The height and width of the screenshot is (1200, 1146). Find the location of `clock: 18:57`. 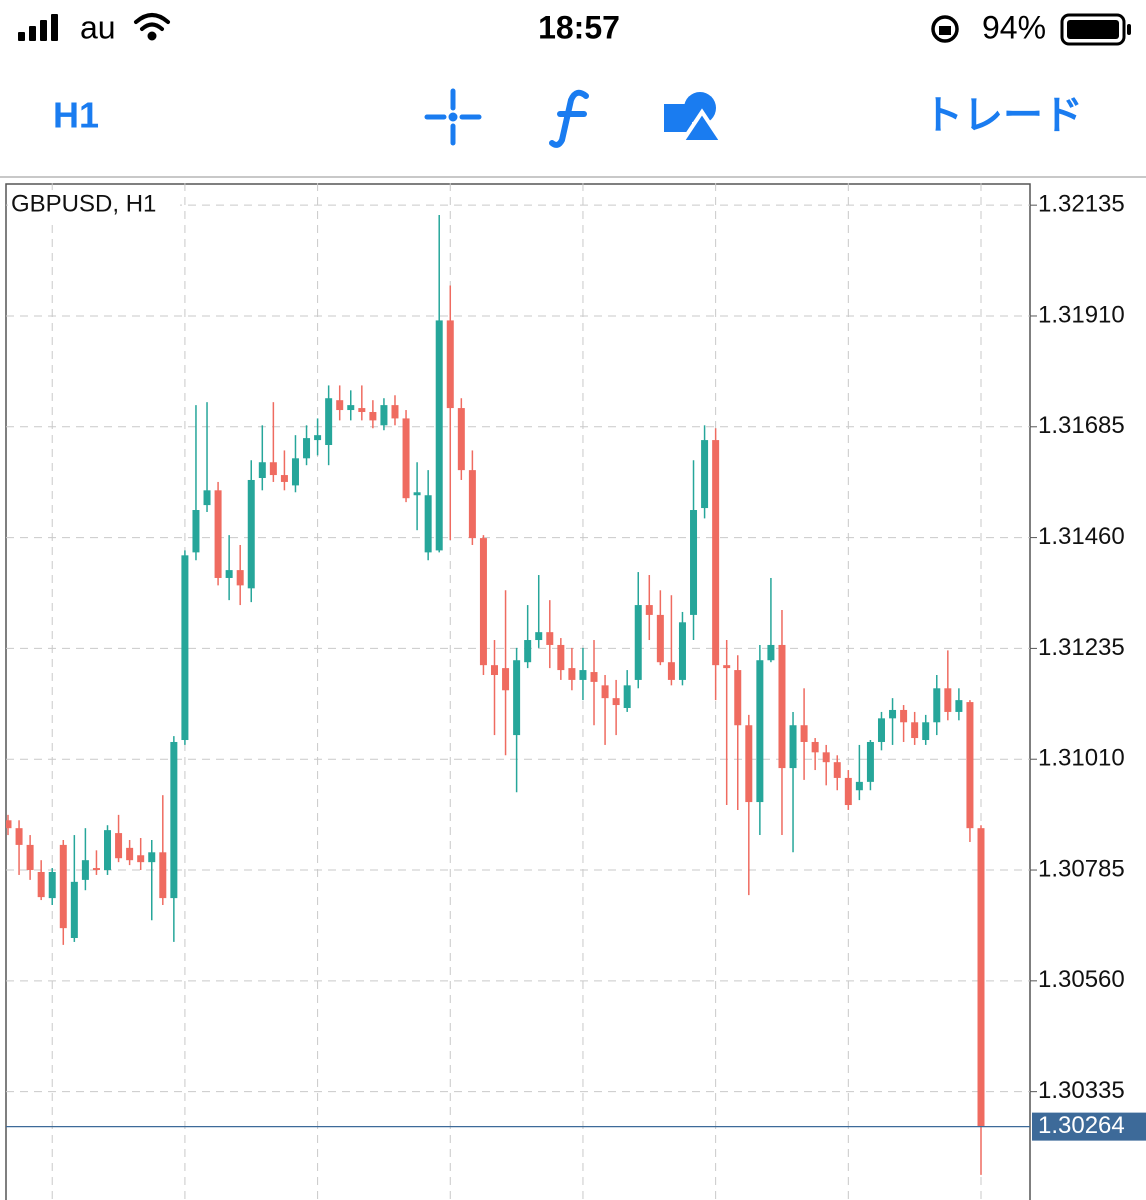

clock: 18:57 is located at coordinates (579, 27).